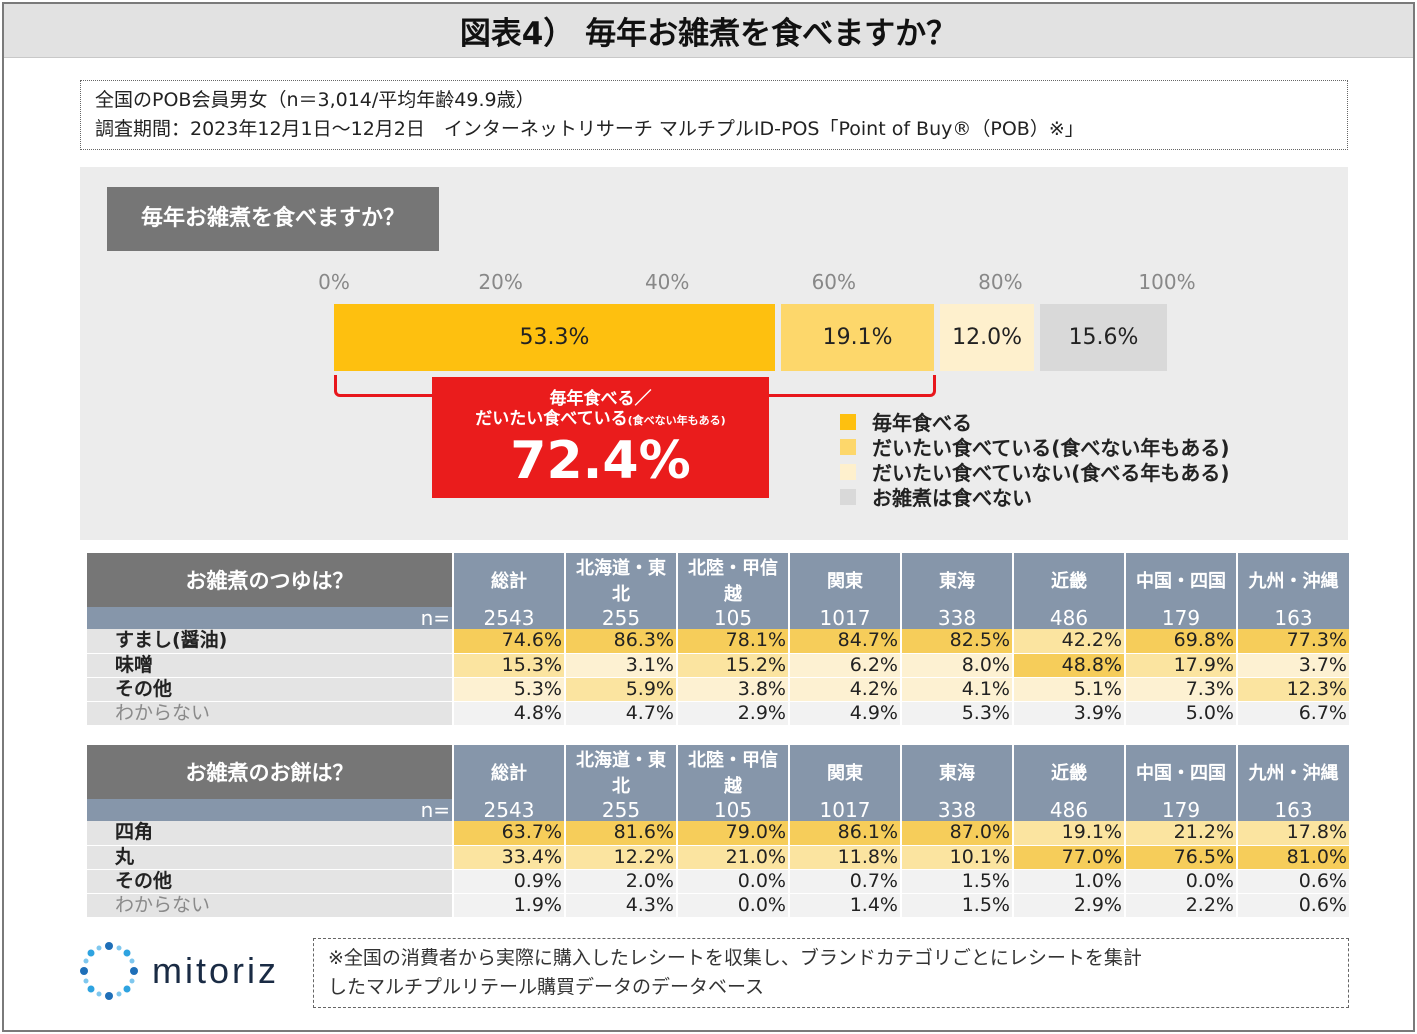 The height and width of the screenshot is (1034, 1417). What do you see at coordinates (1069, 881) in the screenshot?
I see `table-cell: 1.0%` at bounding box center [1069, 881].